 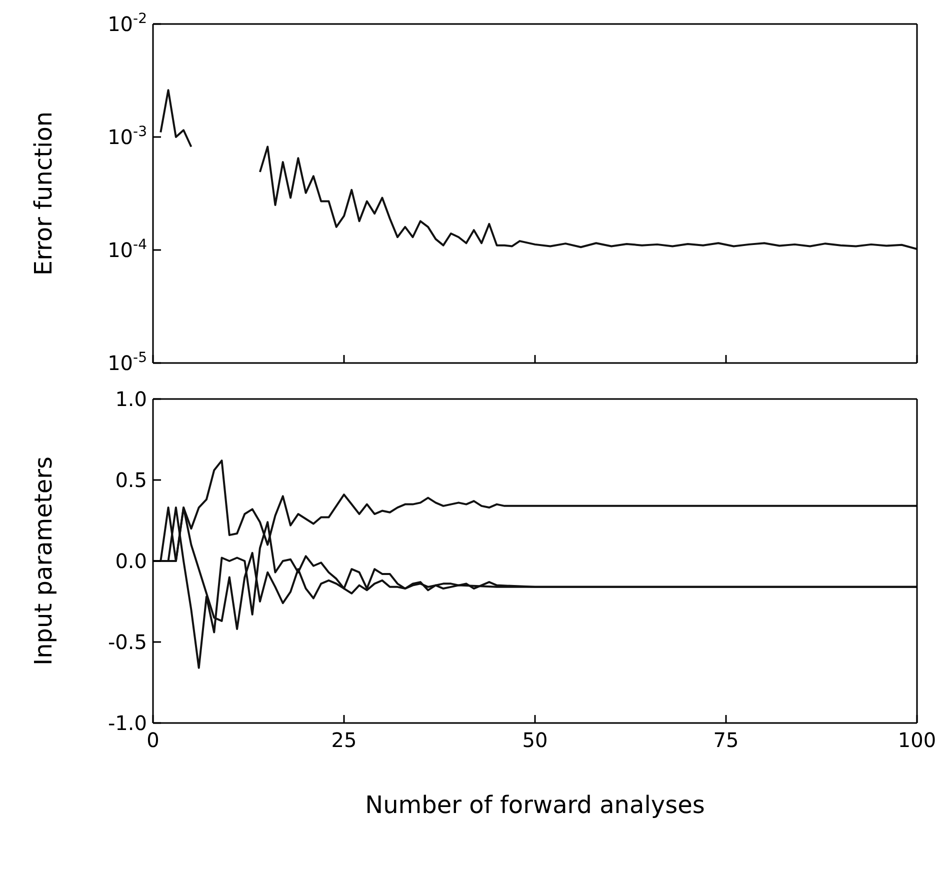 I want to click on y-axis-title: Error function, so click(x=44, y=193).